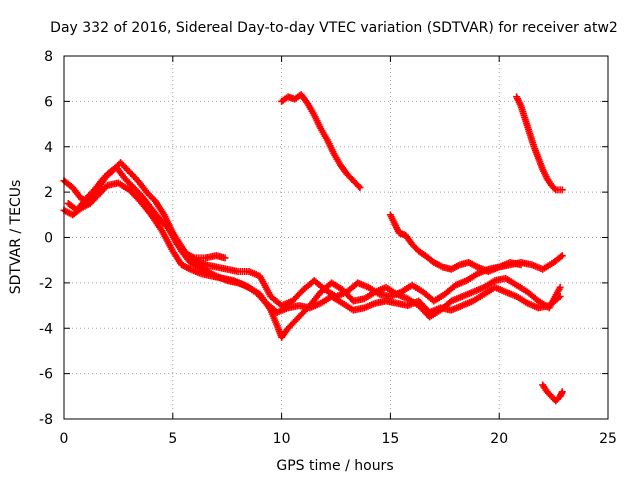  I want to click on y-tick-label: 4, so click(48, 148).